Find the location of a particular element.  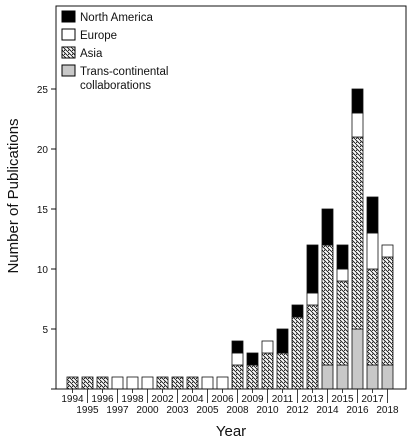

bar-2000-europe is located at coordinates (147, 383).